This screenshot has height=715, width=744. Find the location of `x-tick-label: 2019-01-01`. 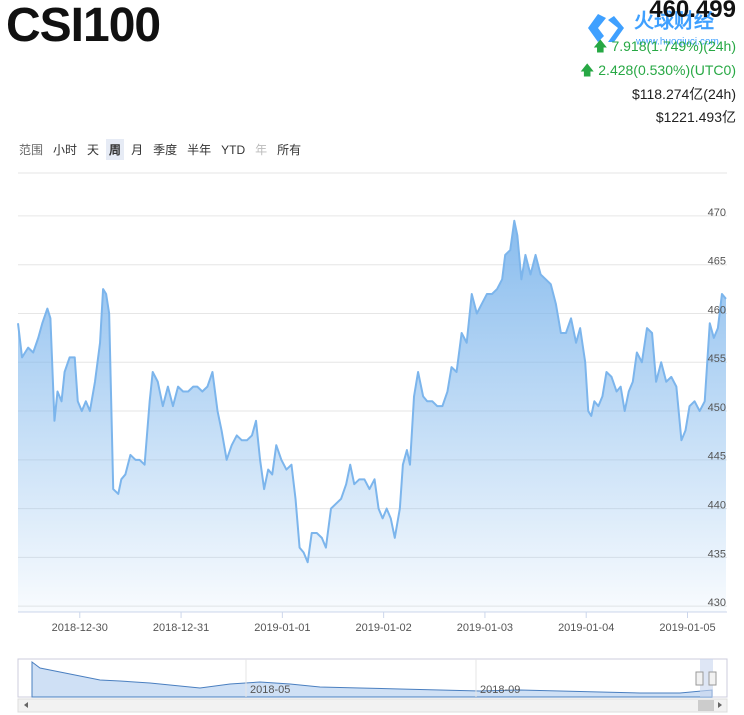

x-tick-label: 2019-01-01 is located at coordinates (282, 628).